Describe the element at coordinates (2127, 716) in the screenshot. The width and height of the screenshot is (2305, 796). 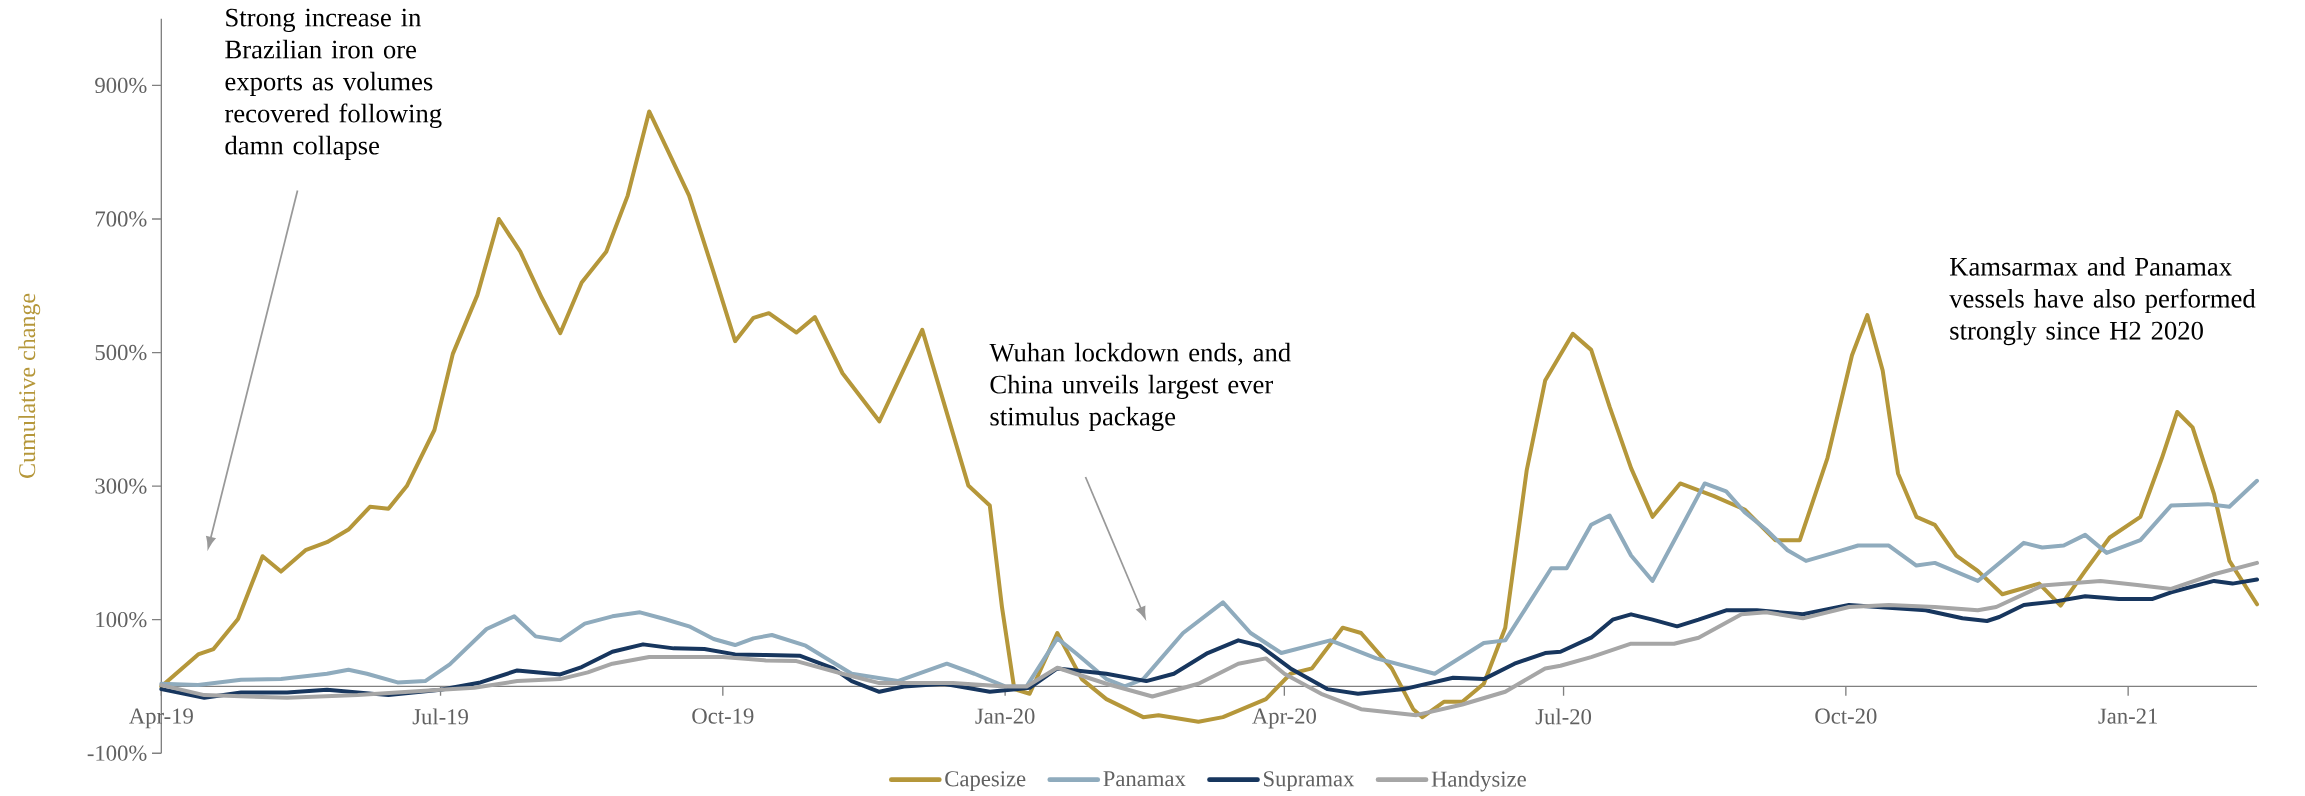
I see `x-tick-label: Jan-21` at that location.